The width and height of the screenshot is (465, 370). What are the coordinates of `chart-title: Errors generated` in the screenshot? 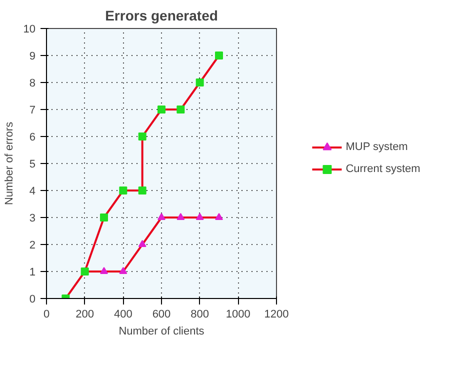 It's located at (161, 16).